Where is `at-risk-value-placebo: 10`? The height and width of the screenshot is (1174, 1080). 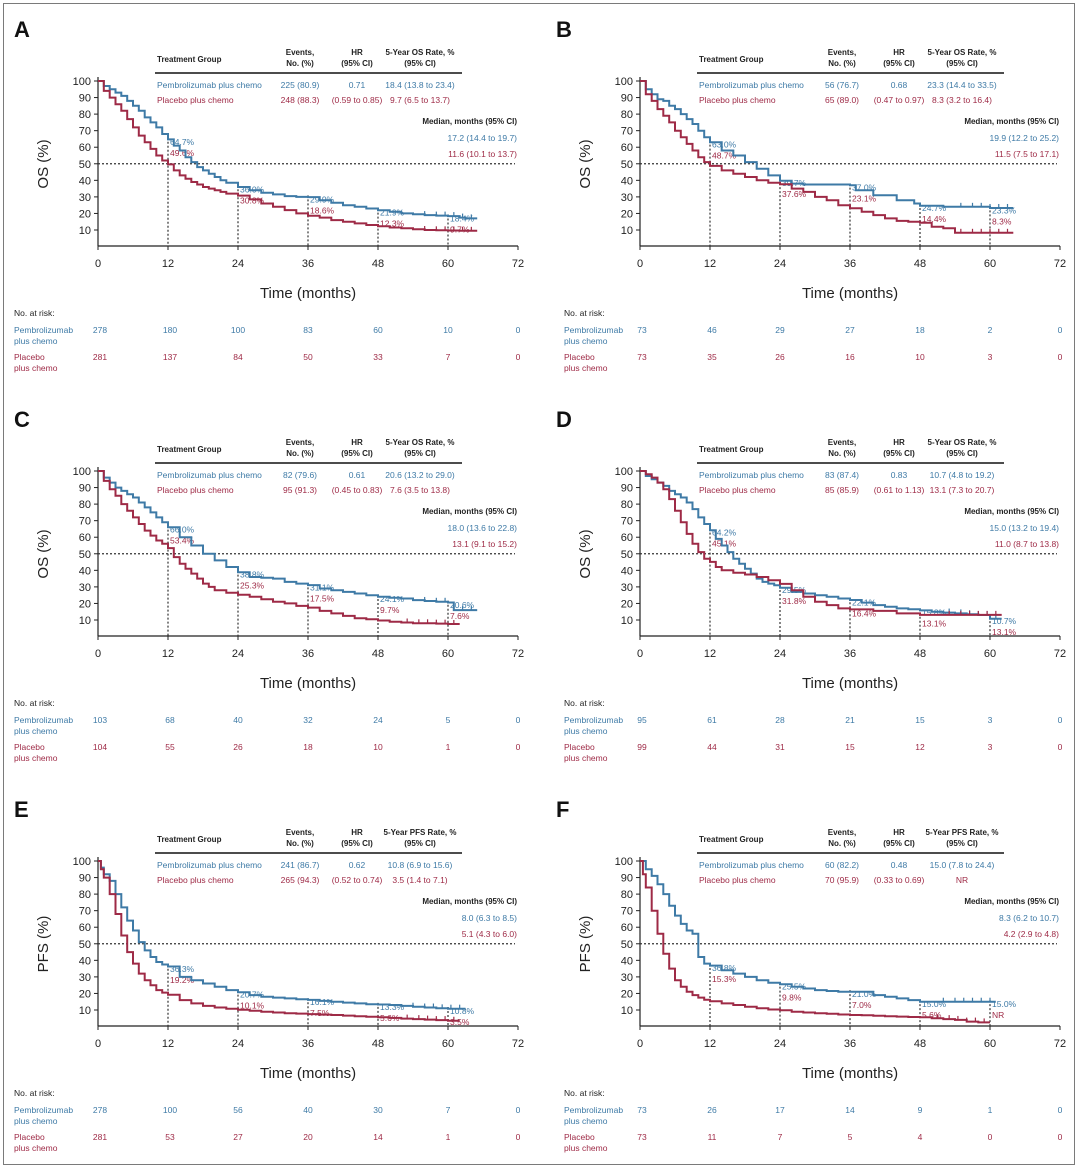
at-risk-value-placebo: 10 is located at coordinates (920, 357).